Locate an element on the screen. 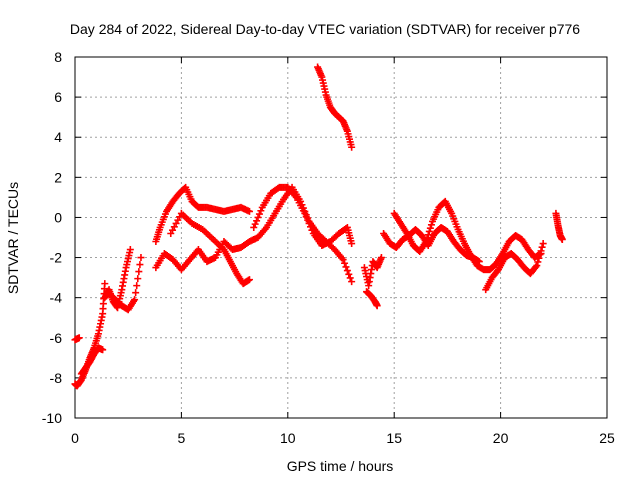 The image size is (640, 480). series-sat-l is located at coordinates (372, 299).